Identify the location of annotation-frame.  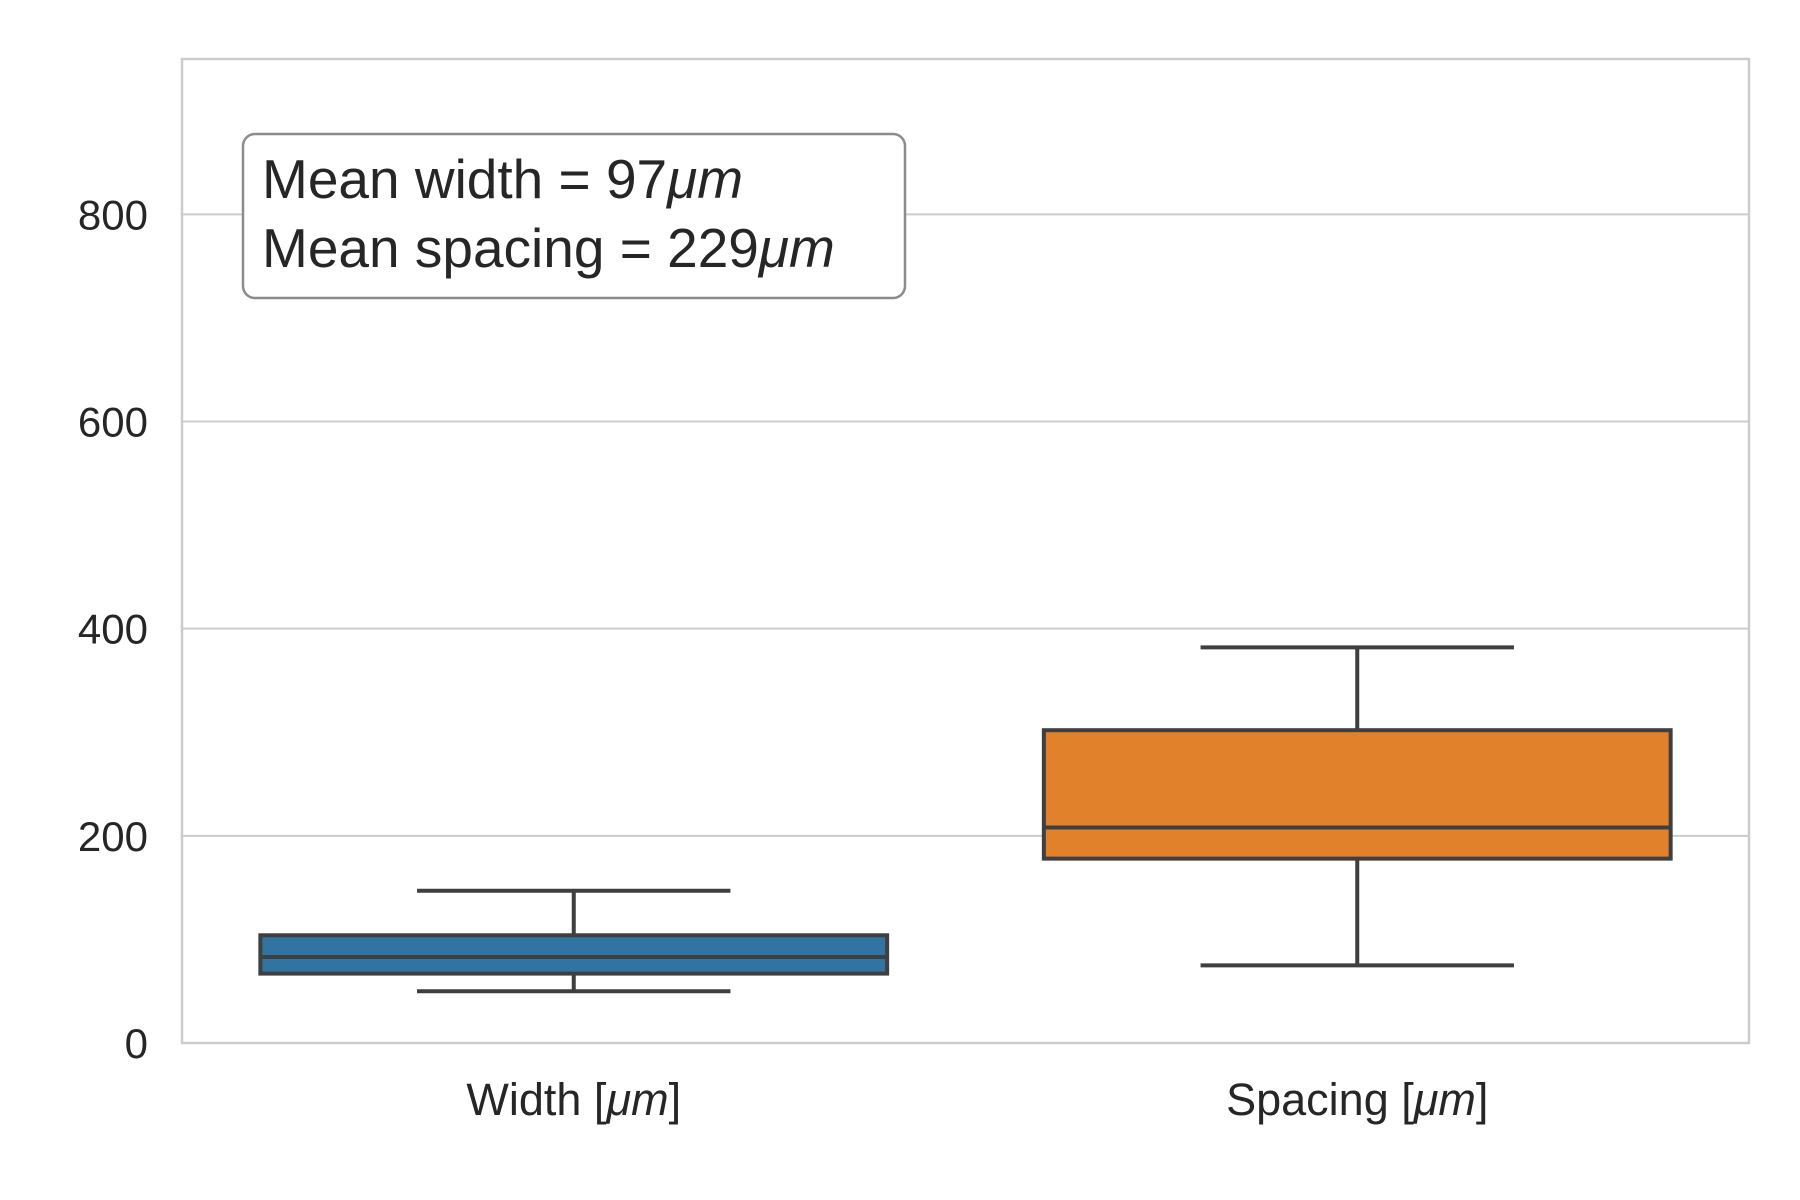
(574, 216).